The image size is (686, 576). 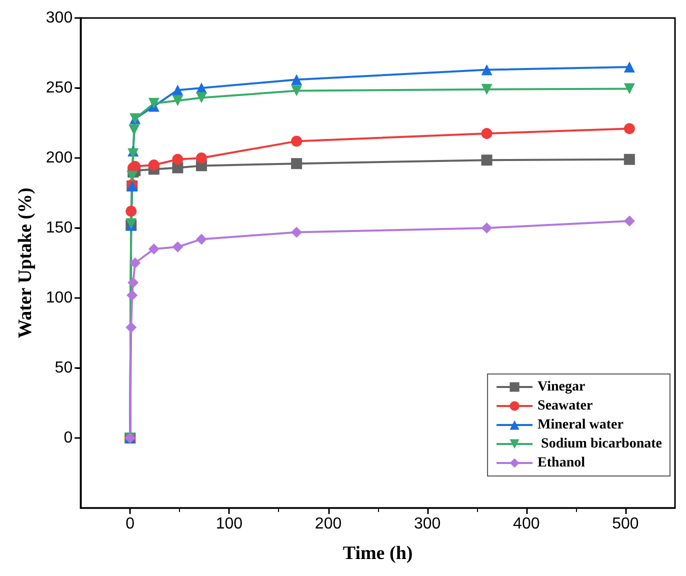 What do you see at coordinates (377, 553) in the screenshot?
I see `x-axis-title: Time (h)` at bounding box center [377, 553].